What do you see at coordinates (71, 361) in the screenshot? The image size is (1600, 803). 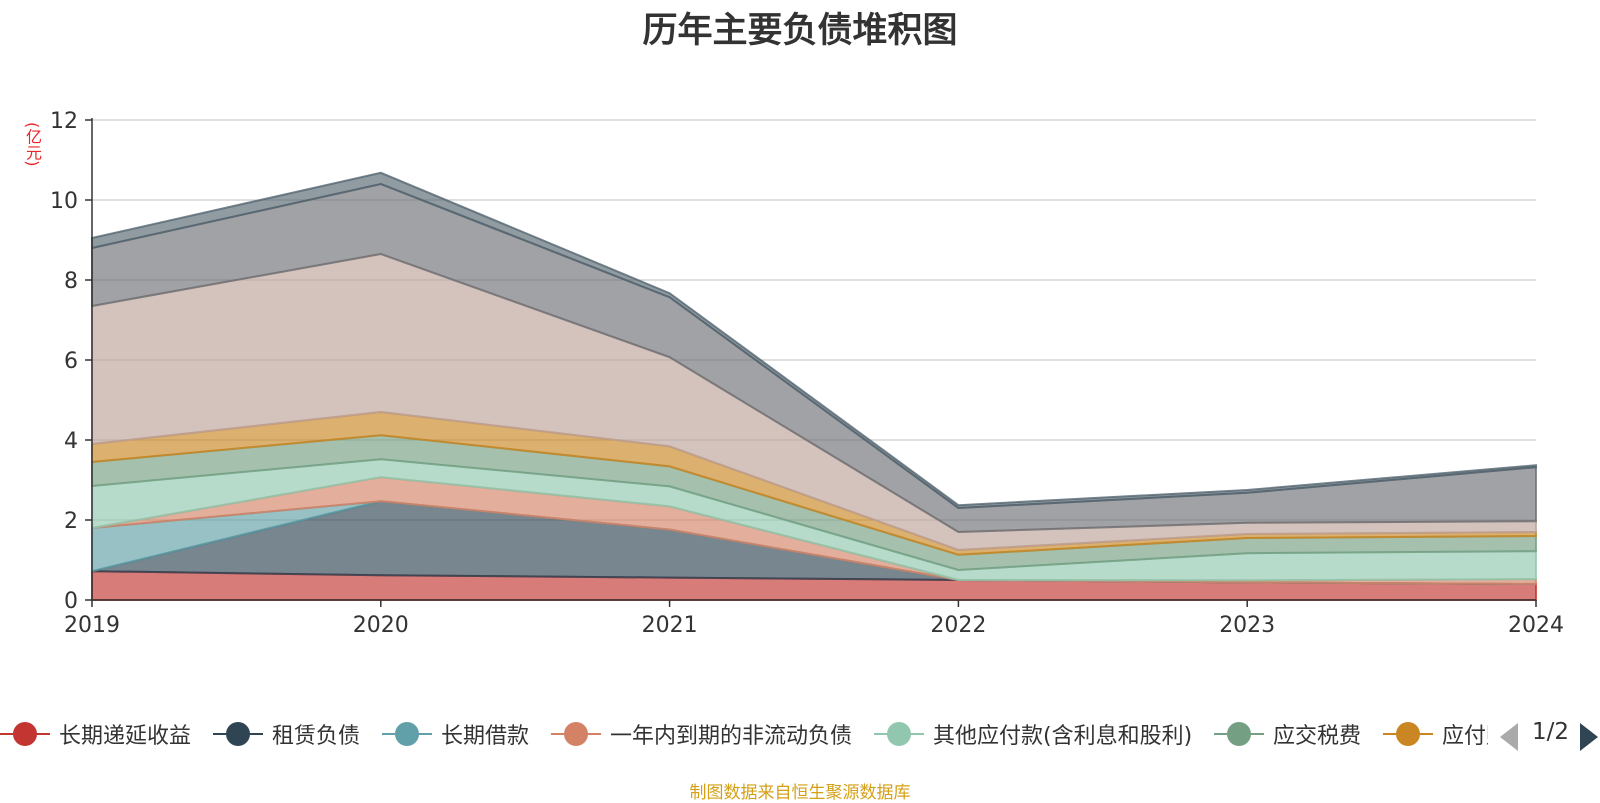 I see `y-tick-label: 6` at bounding box center [71, 361].